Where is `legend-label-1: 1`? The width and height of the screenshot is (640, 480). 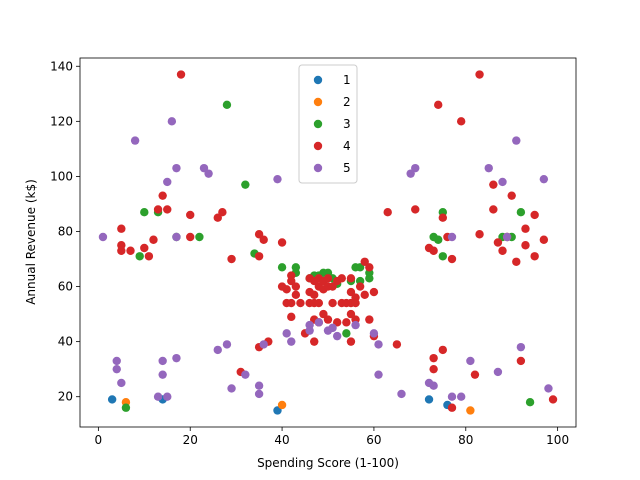
legend-label-1: 1 is located at coordinates (347, 80).